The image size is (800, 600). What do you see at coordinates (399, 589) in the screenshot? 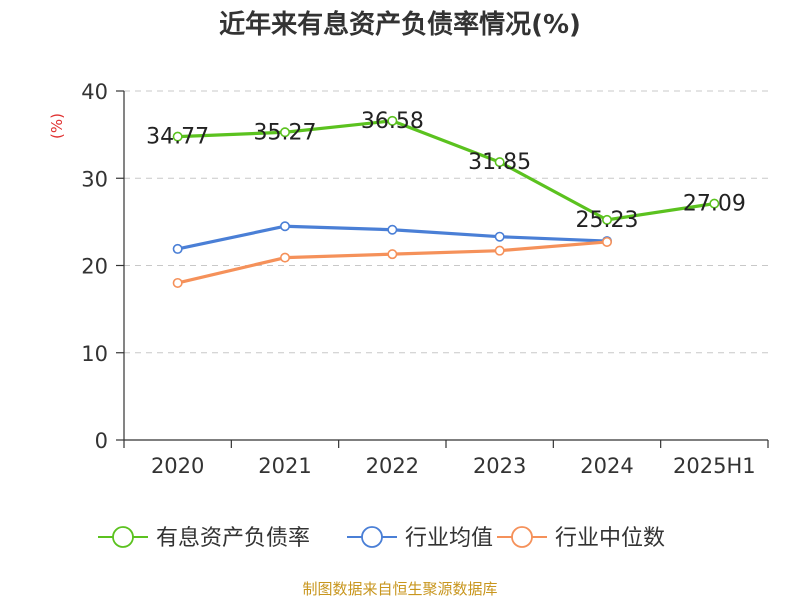
I see `source-note: 制图数据来自恒生聚源数据库` at bounding box center [399, 589].